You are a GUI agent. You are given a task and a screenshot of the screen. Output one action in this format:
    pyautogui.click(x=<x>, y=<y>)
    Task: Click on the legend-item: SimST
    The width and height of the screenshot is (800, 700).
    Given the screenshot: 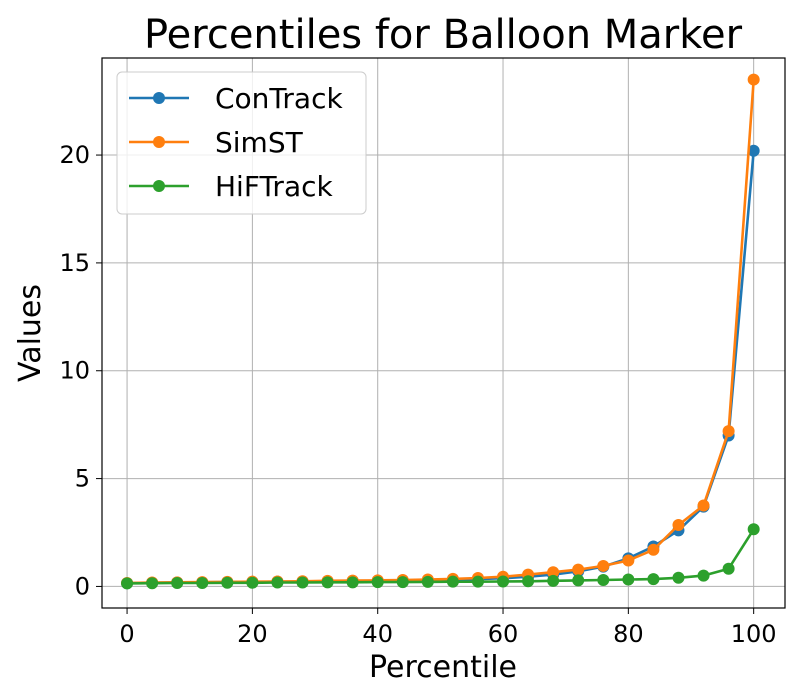 What is the action you would take?
    pyautogui.click(x=216, y=142)
    